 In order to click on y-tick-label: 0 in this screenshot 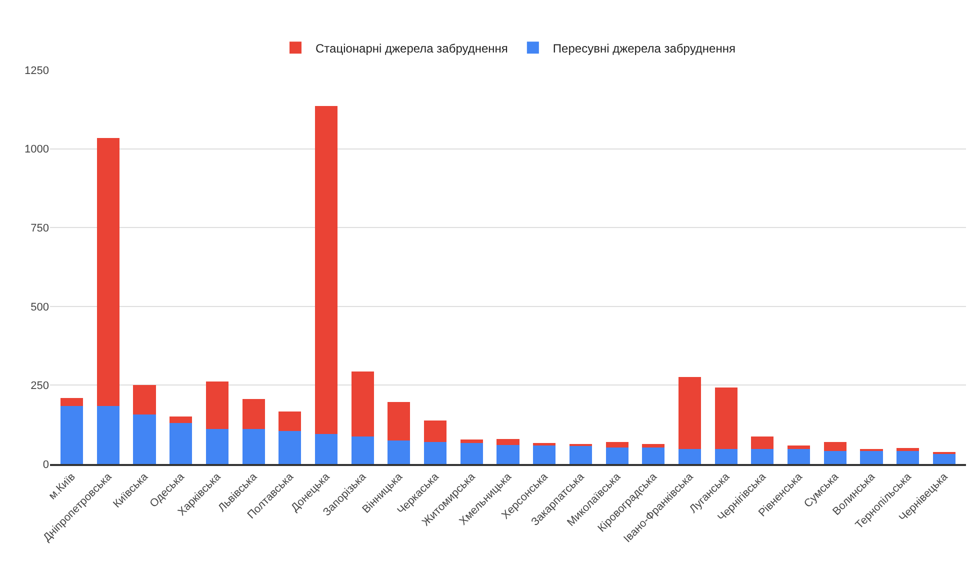, I will do `click(45, 464)`.